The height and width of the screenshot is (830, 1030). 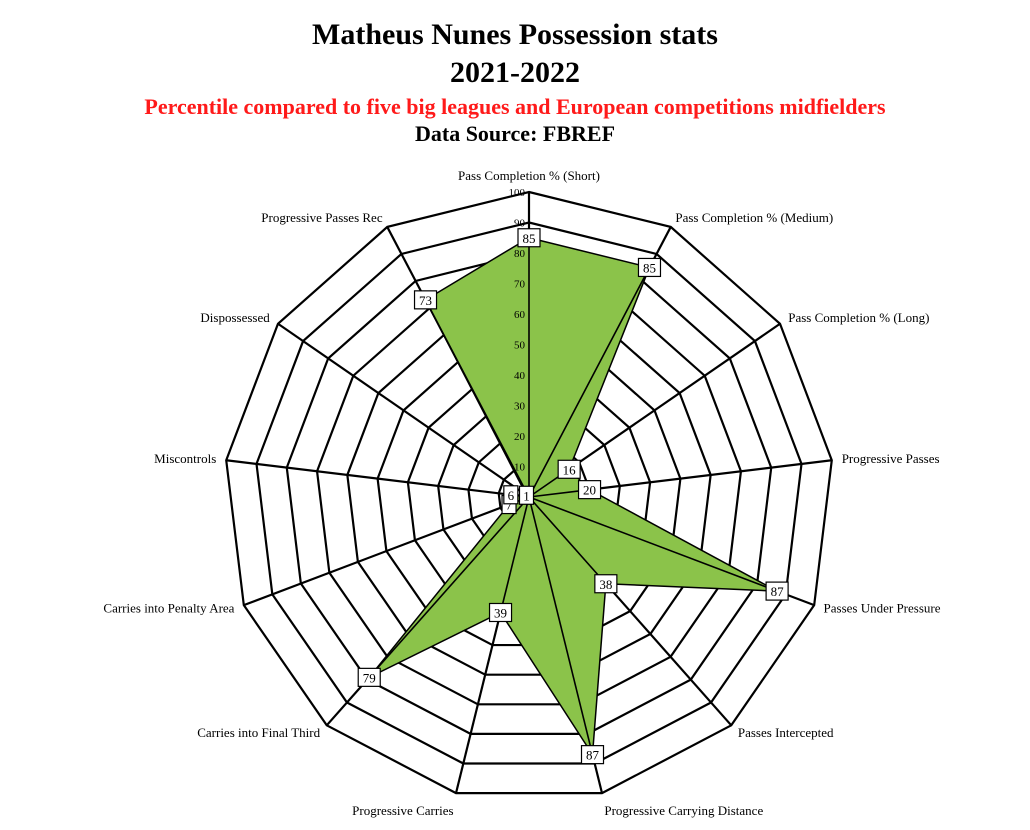 I want to click on value-label: 16, so click(x=570, y=469).